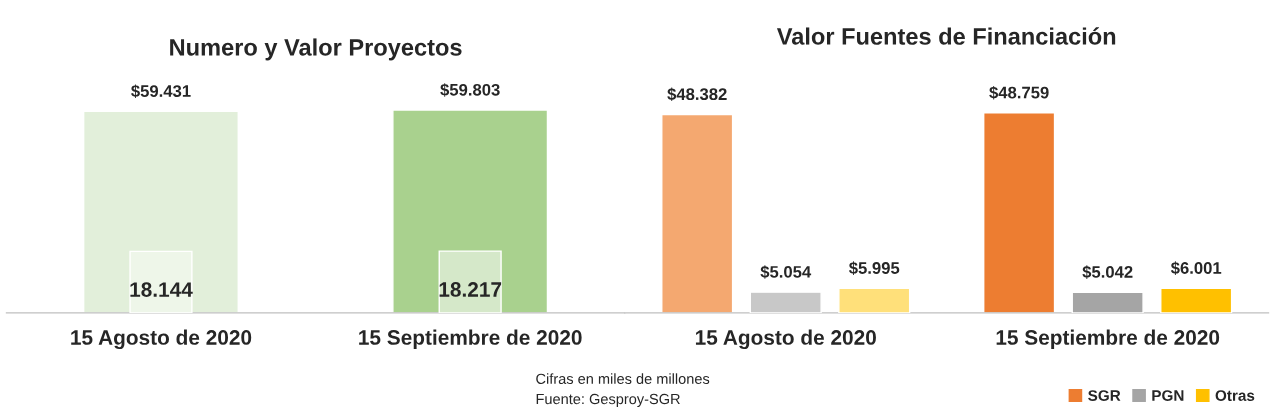 This screenshot has height=420, width=1275. What do you see at coordinates (608, 400) in the screenshot?
I see `source-note: Fuente: Gesproy-SGR` at bounding box center [608, 400].